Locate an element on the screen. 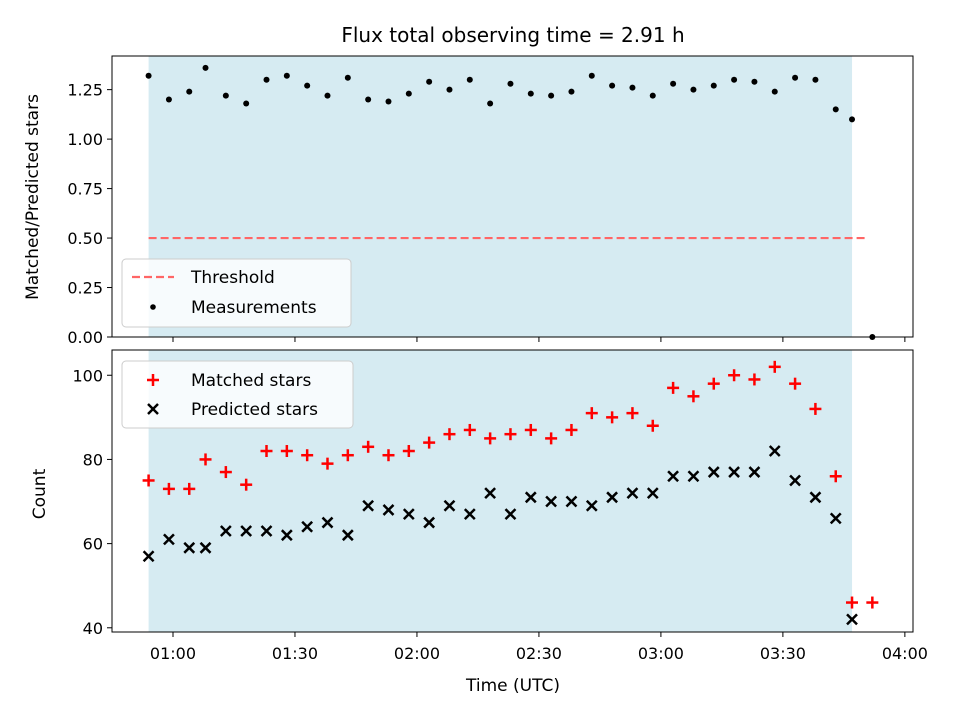  top-y-tick-label: 0.75 is located at coordinates (85, 189).